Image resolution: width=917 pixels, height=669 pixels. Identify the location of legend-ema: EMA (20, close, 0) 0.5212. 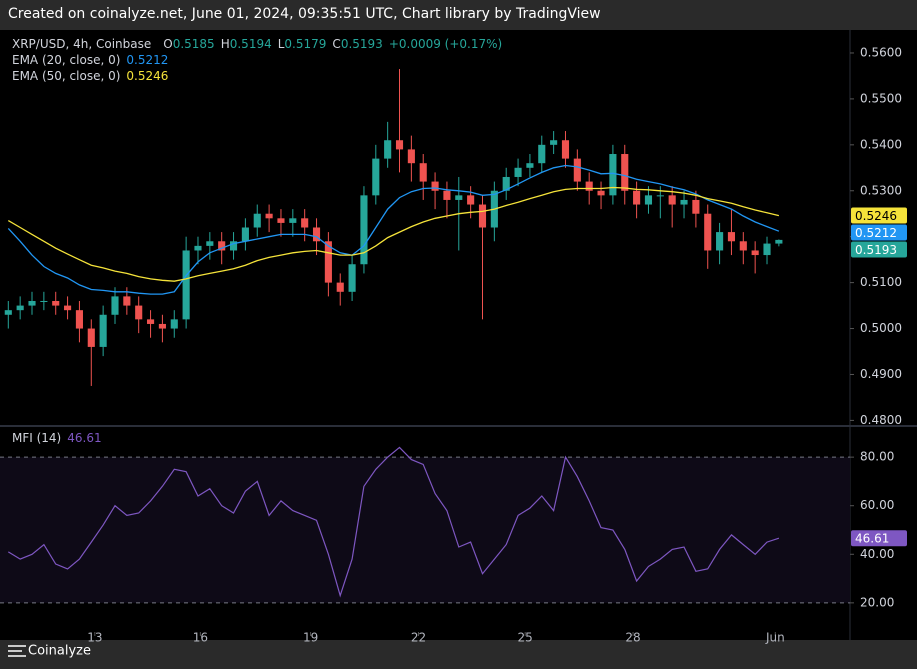
(90, 60).